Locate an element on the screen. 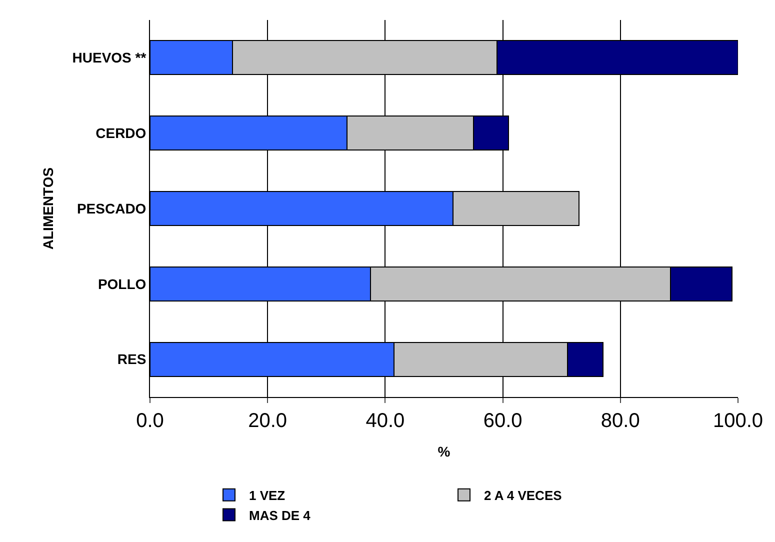  x-tick-label: 20.0 is located at coordinates (268, 421).